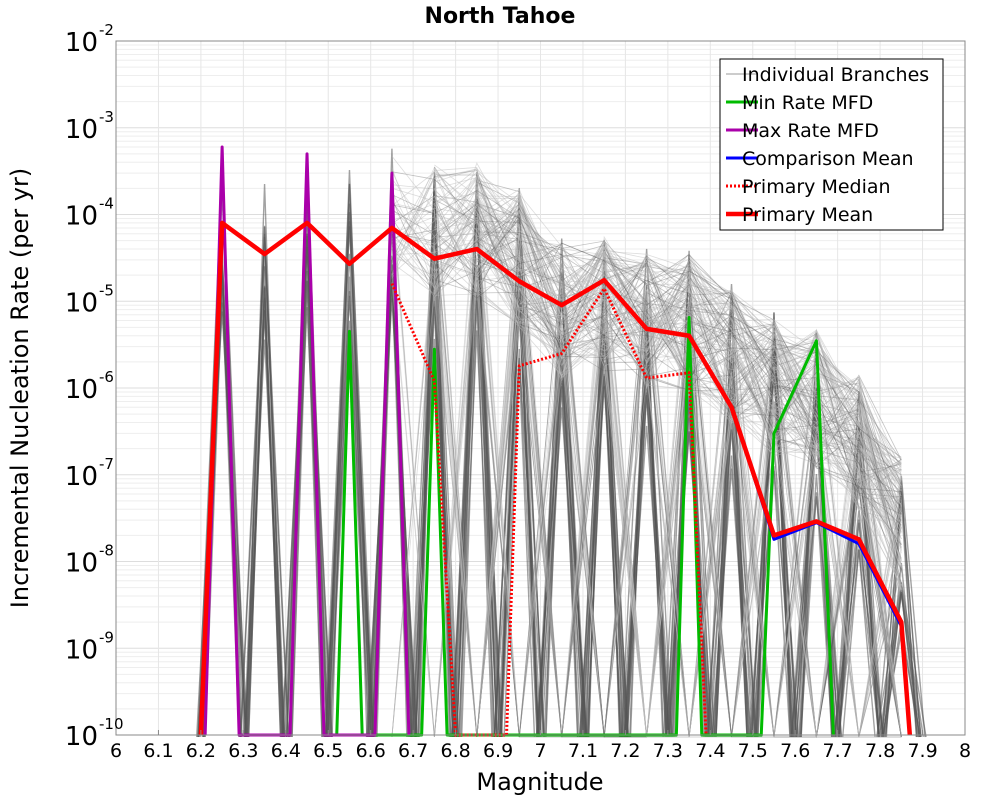 Image resolution: width=1000 pixels, height=800 pixels. What do you see at coordinates (243, 751) in the screenshot?
I see `x-tick-label: 6.3` at bounding box center [243, 751].